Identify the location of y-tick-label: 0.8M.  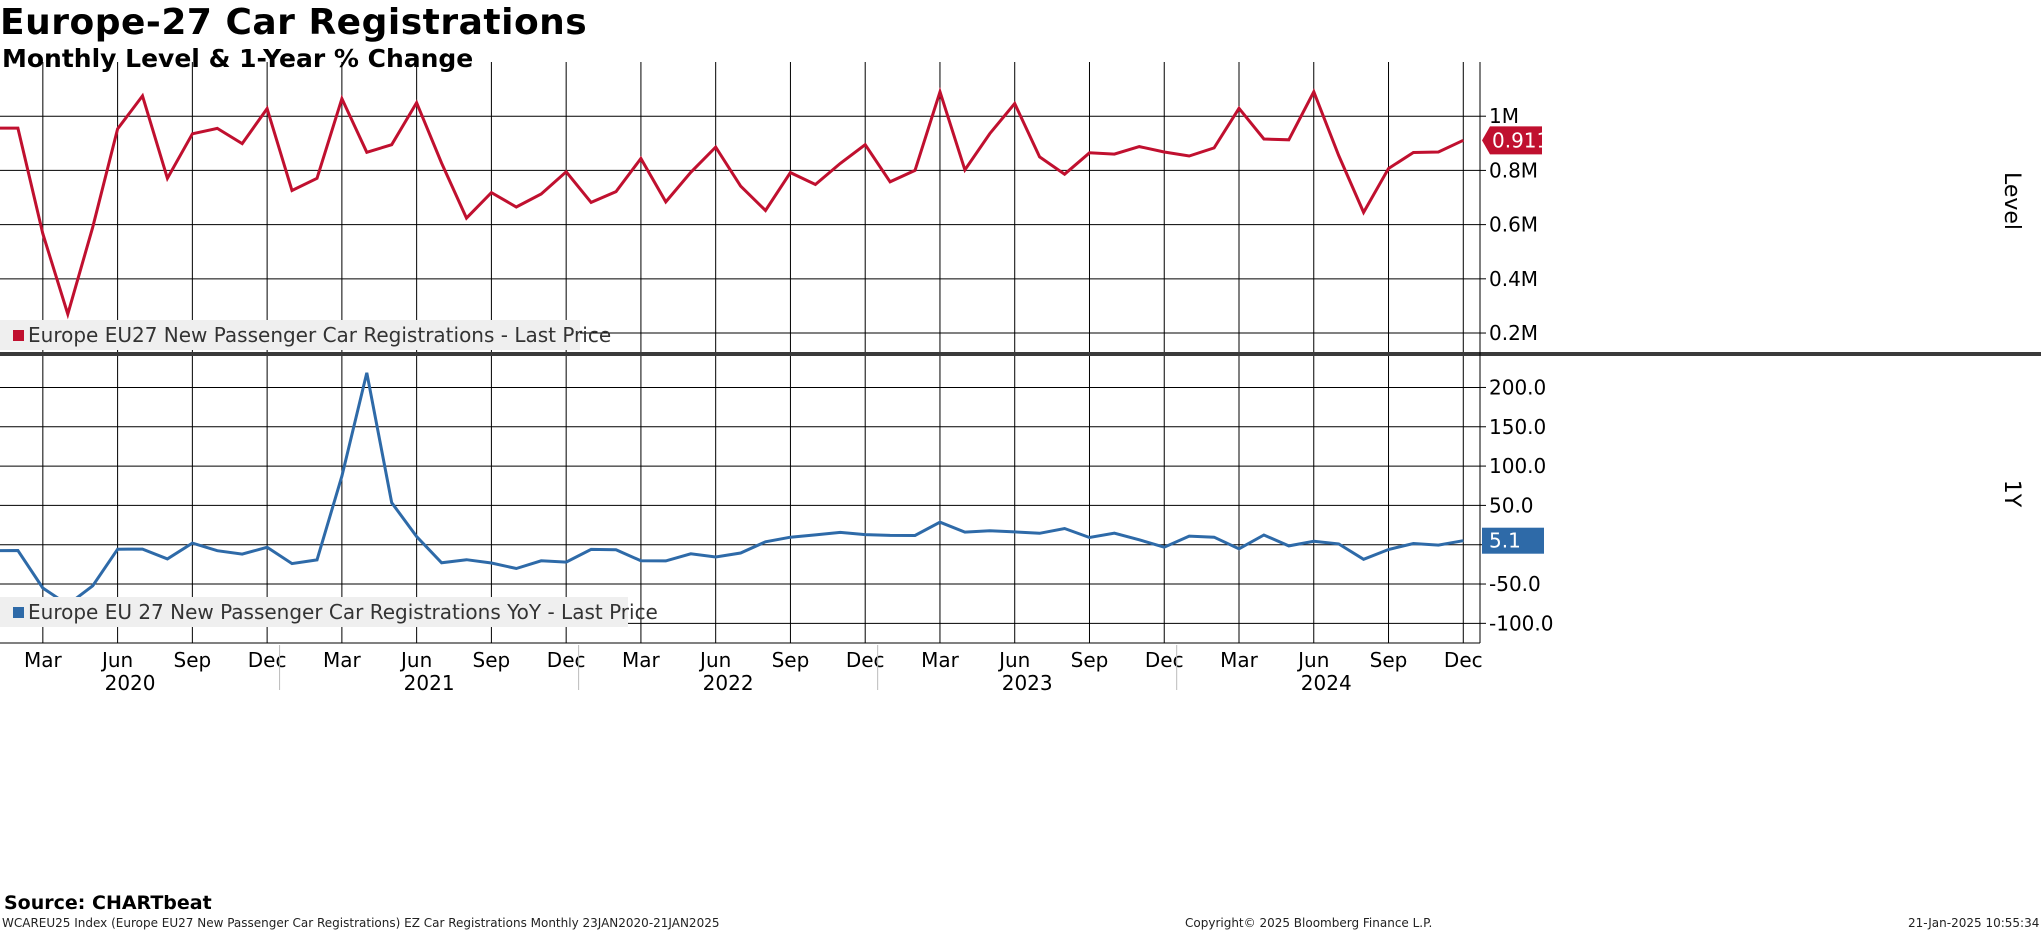
(1513, 170).